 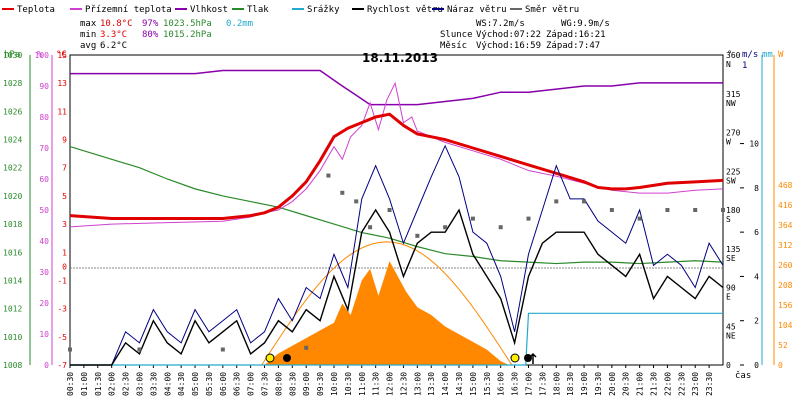 What do you see at coordinates (44, 148) in the screenshot?
I see `pct-tick-label: 70` at bounding box center [44, 148].